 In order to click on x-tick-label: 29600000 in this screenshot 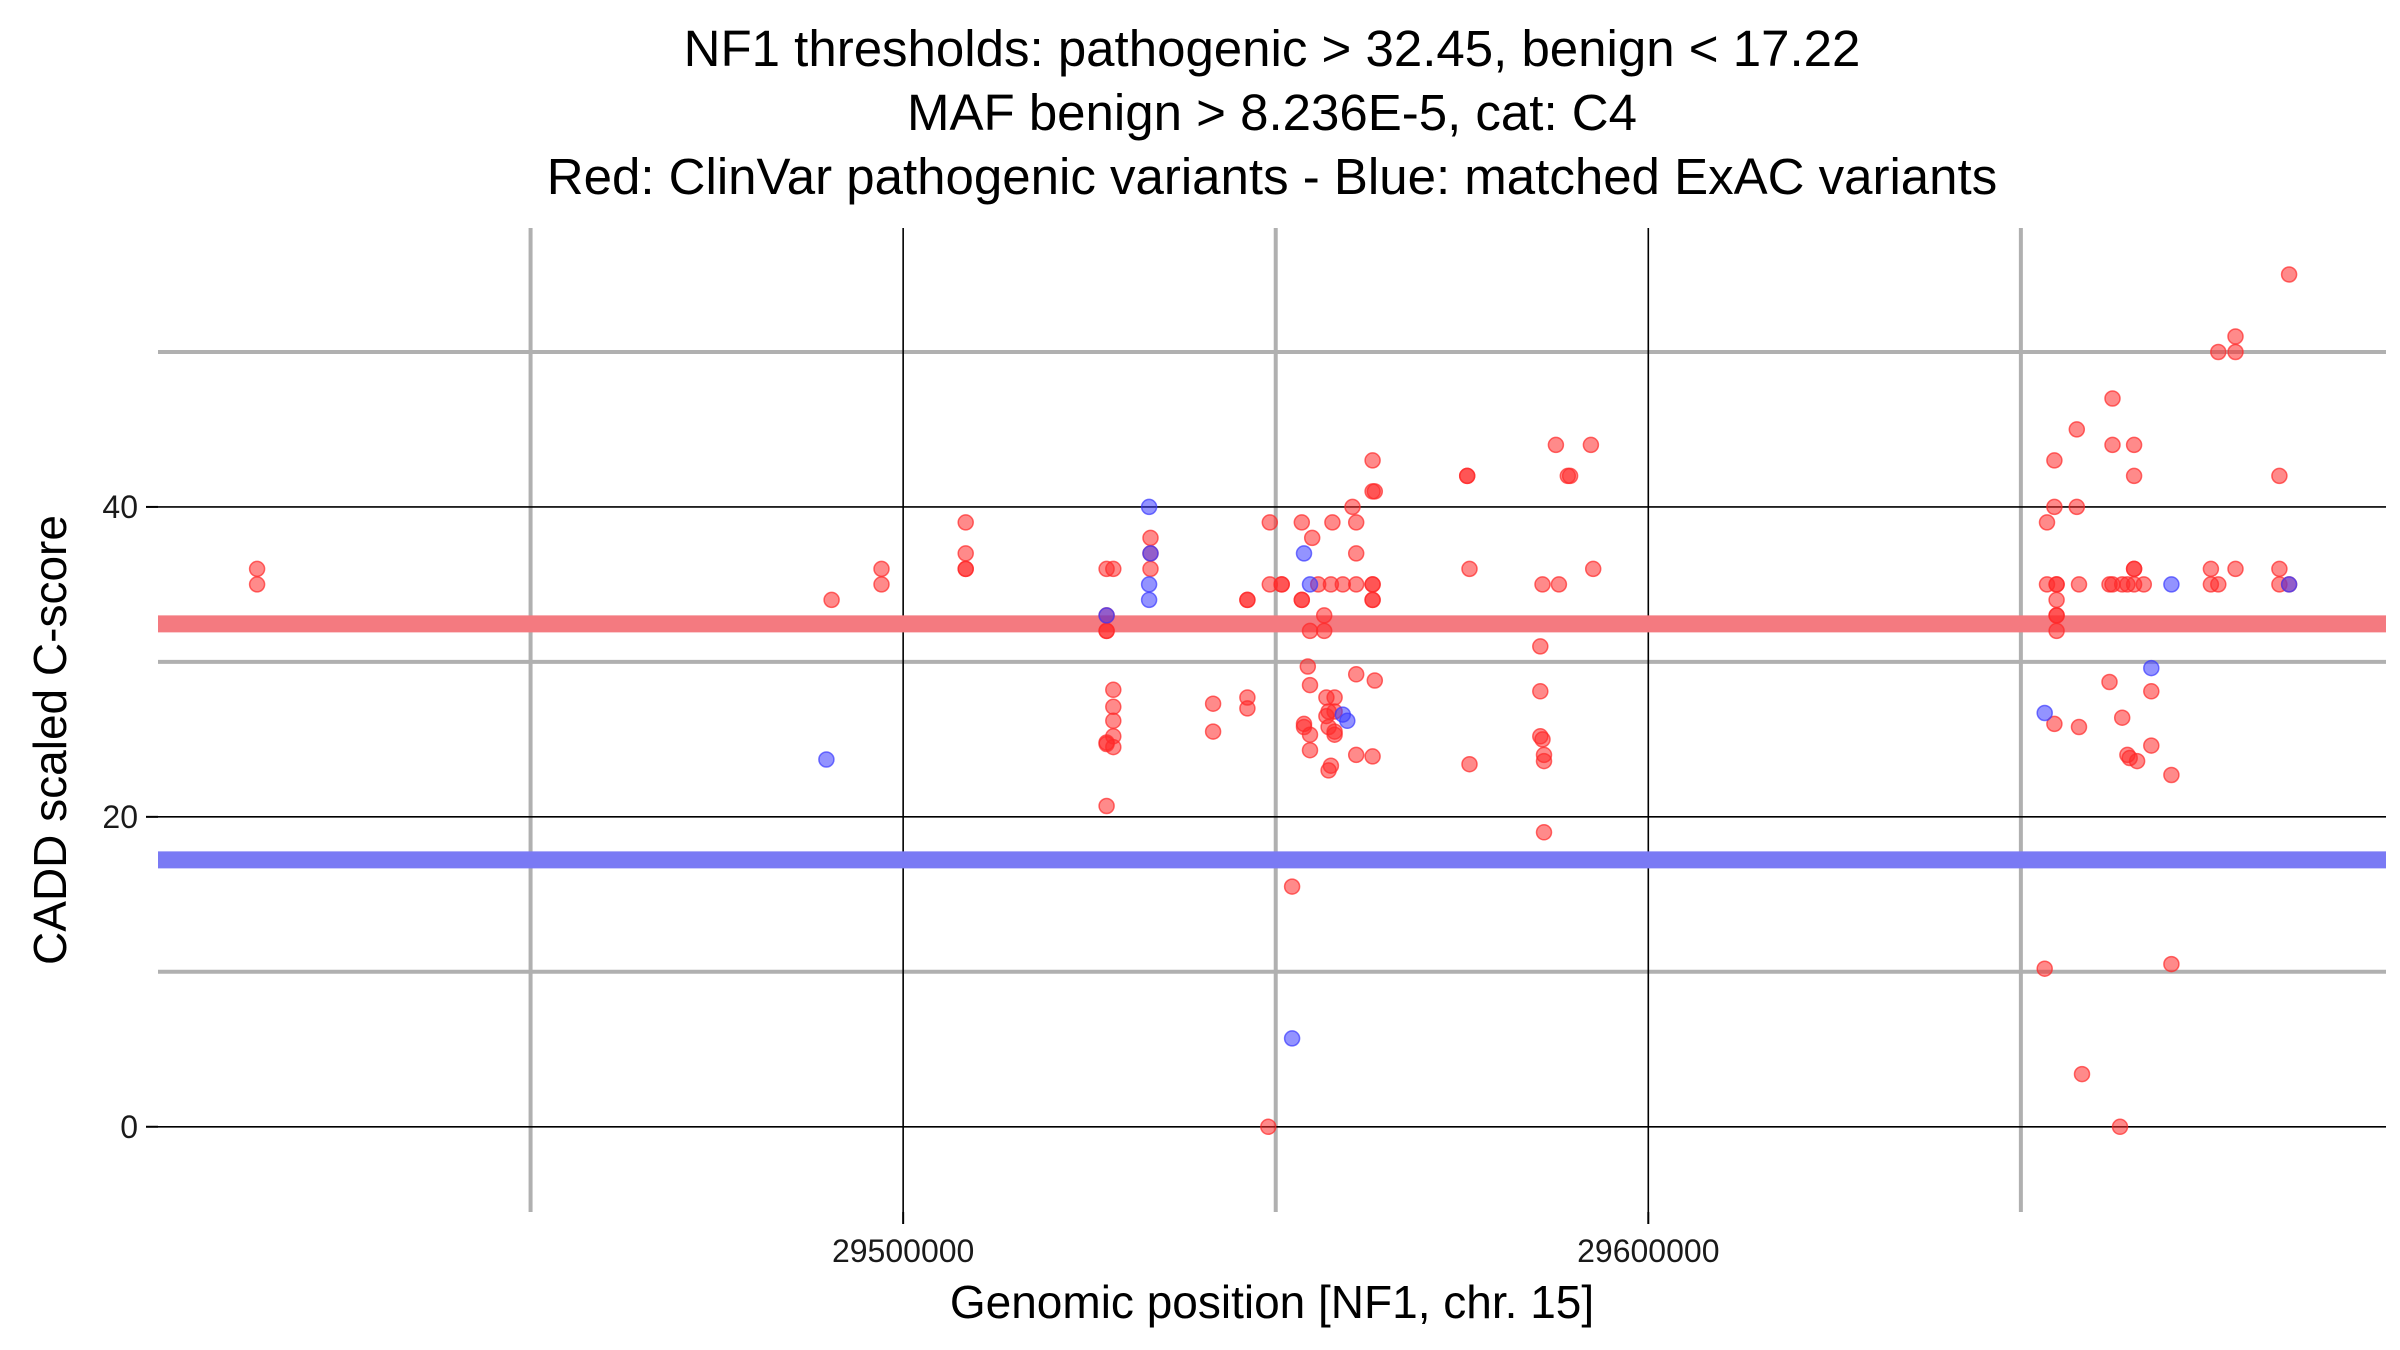, I will do `click(1648, 1251)`.